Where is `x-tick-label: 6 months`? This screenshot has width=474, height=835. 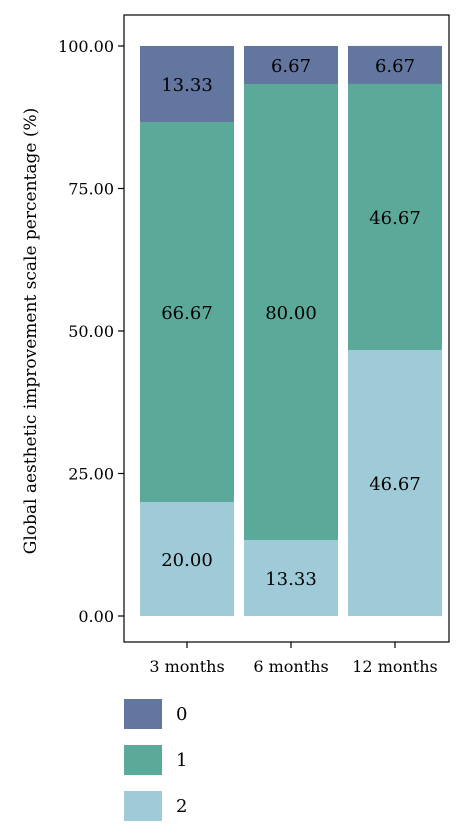
x-tick-label: 6 months is located at coordinates (290, 666).